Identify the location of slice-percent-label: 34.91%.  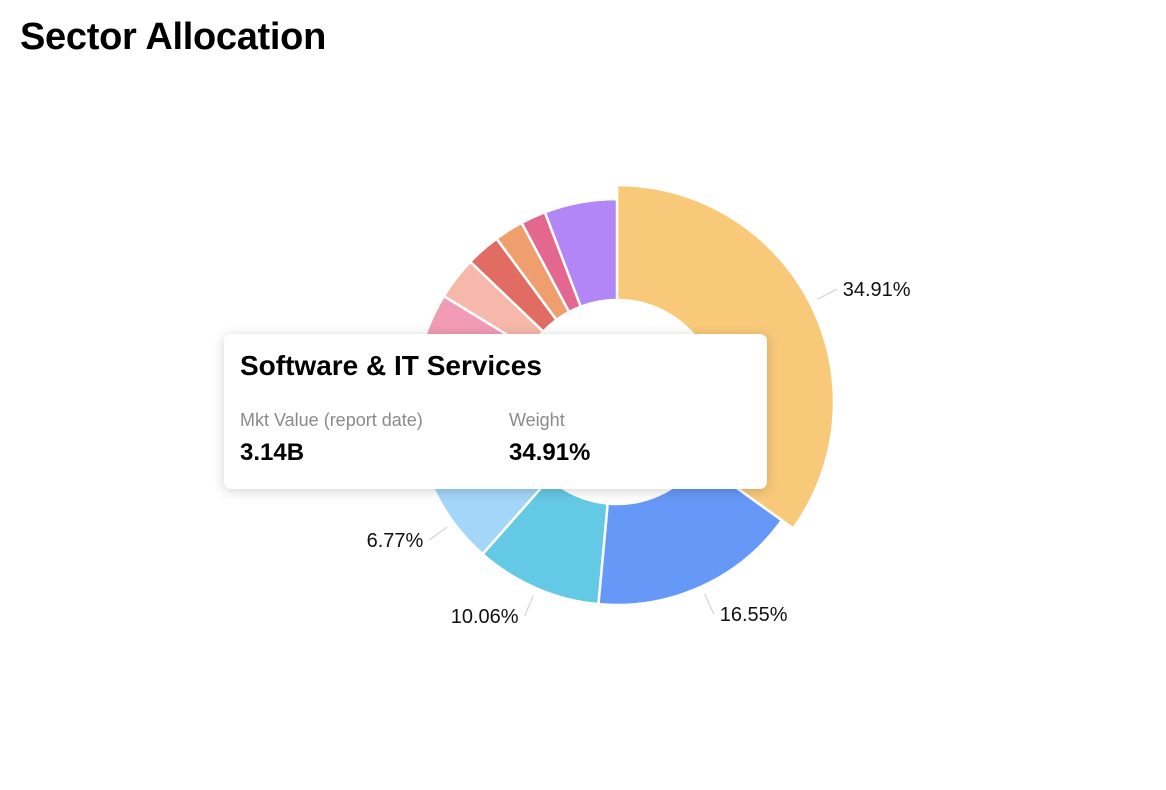
(877, 290).